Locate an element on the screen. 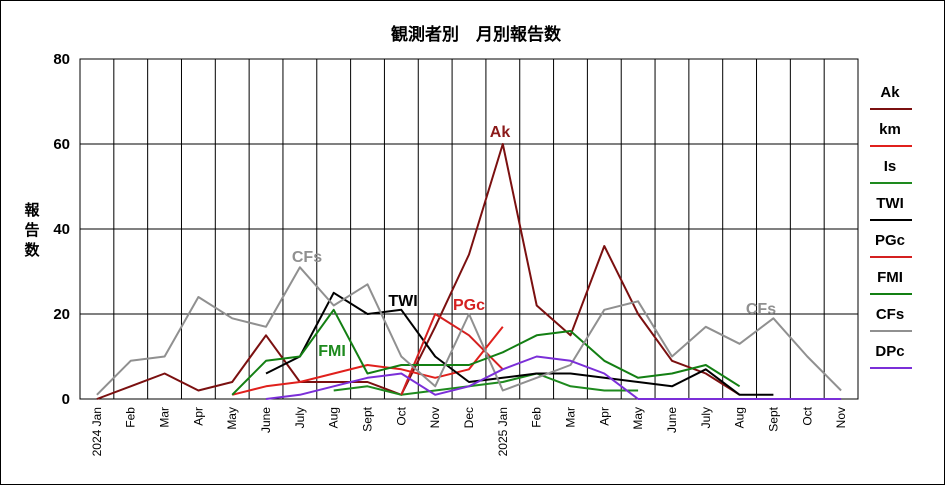  annotation-label: TWI is located at coordinates (402, 301).